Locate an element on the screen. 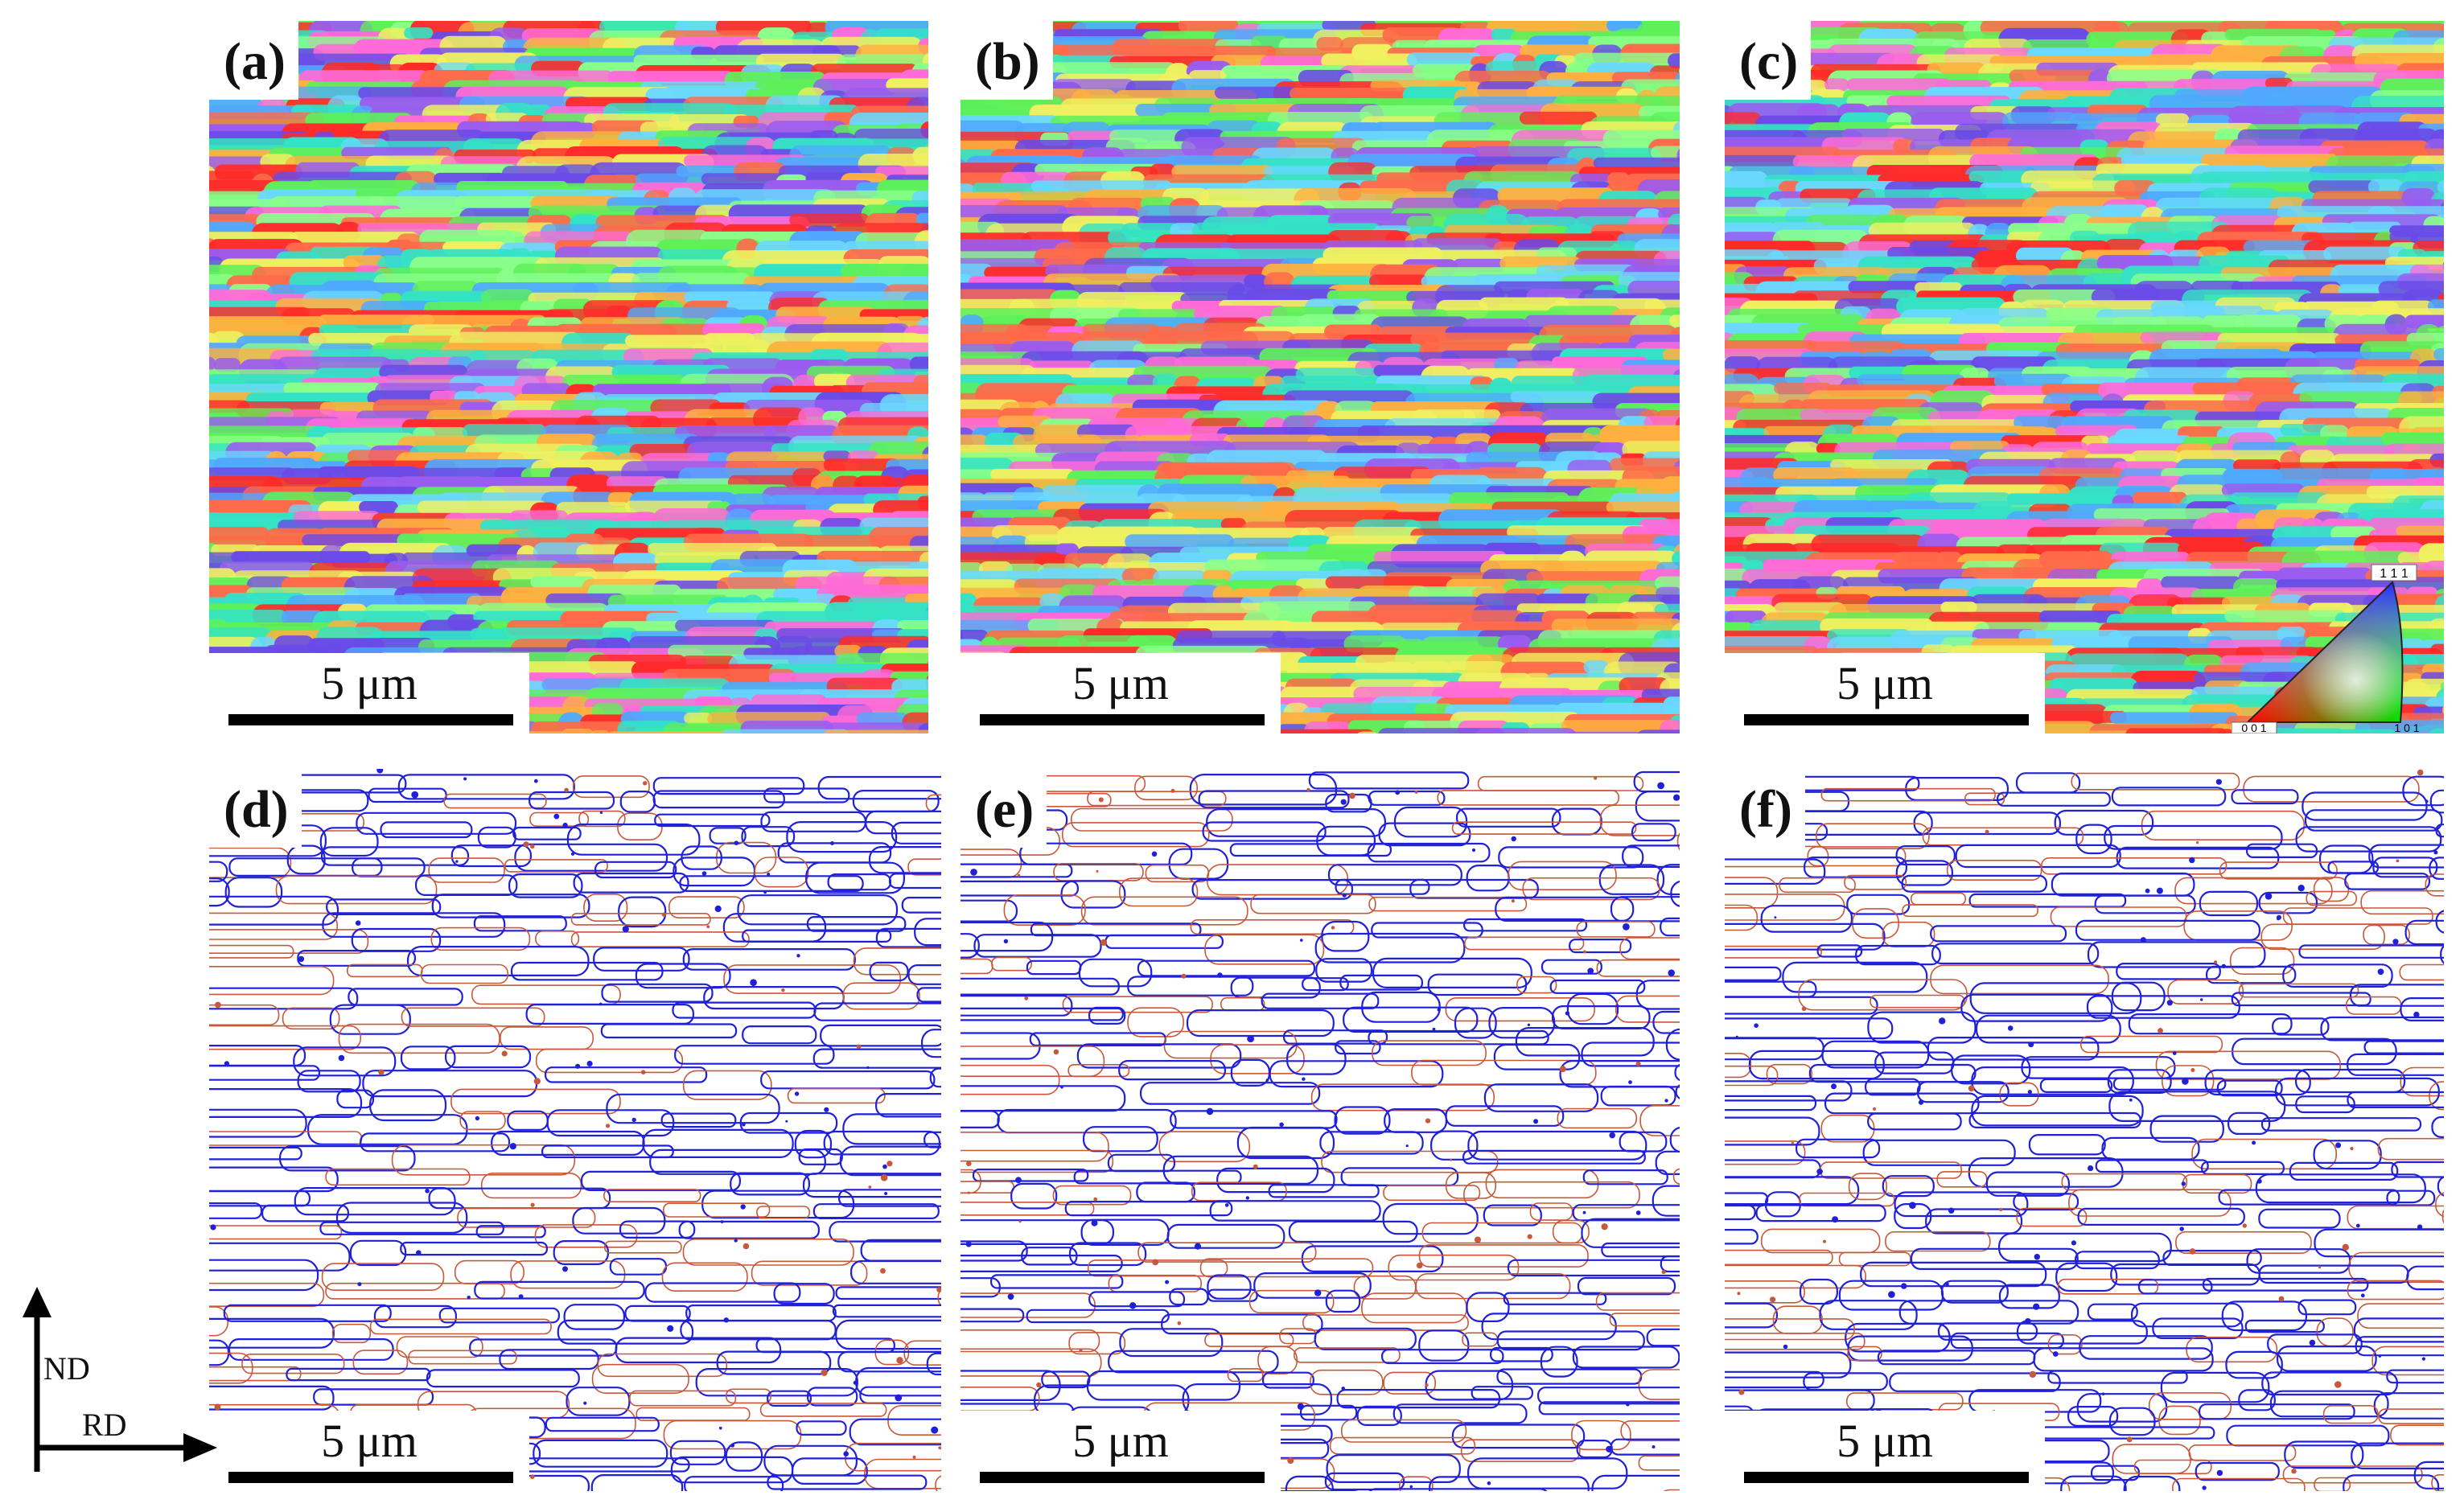  panel-label: (e) is located at coordinates (1004, 809).